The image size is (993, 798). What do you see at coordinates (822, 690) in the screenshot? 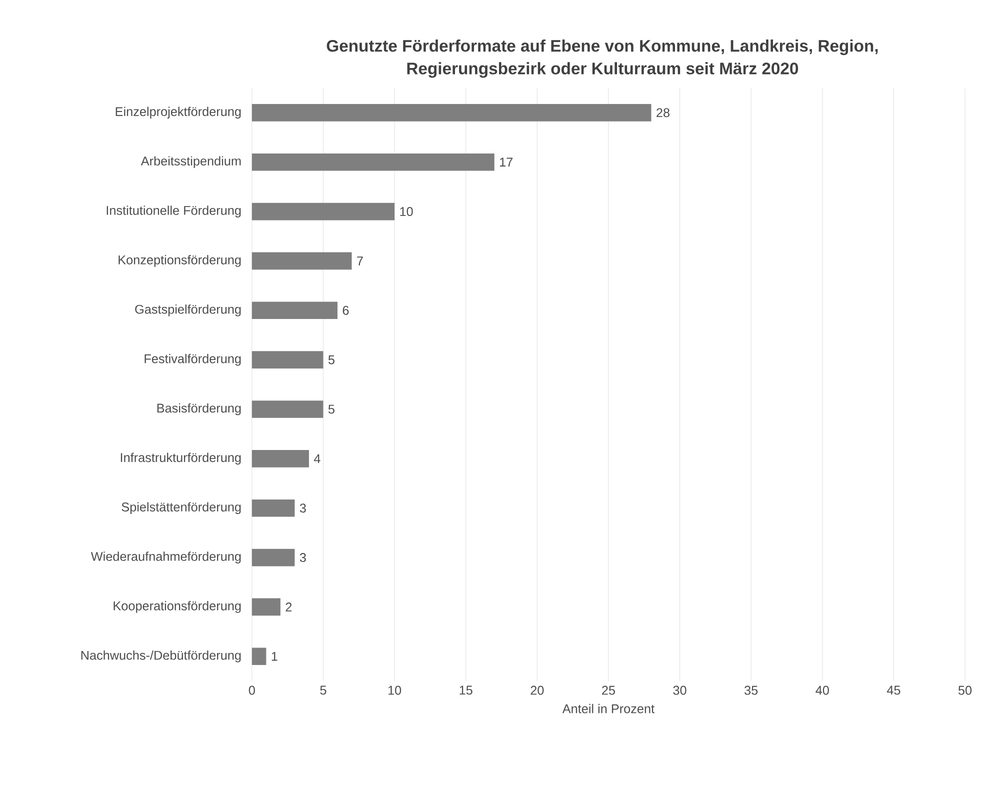
I see `x-tick-label: 40` at bounding box center [822, 690].